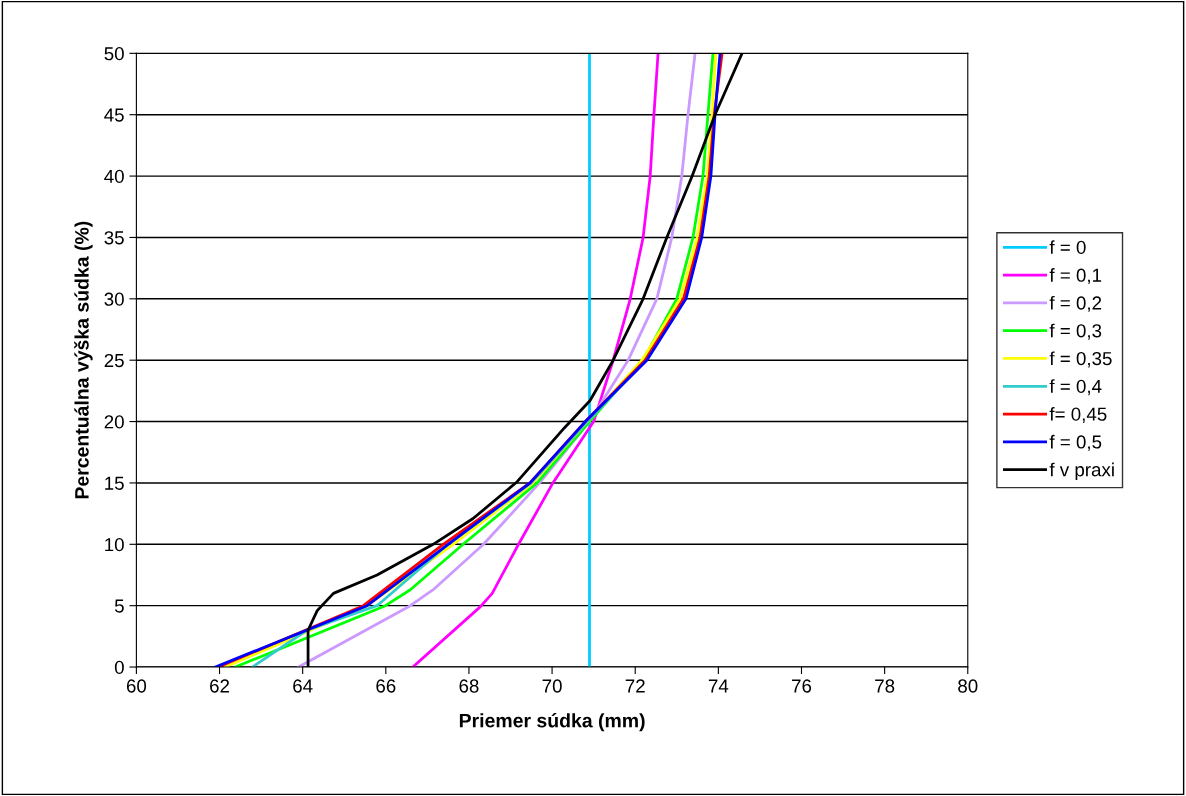 The height and width of the screenshot is (796, 1186). I want to click on x-tick-label: 60, so click(136, 686).